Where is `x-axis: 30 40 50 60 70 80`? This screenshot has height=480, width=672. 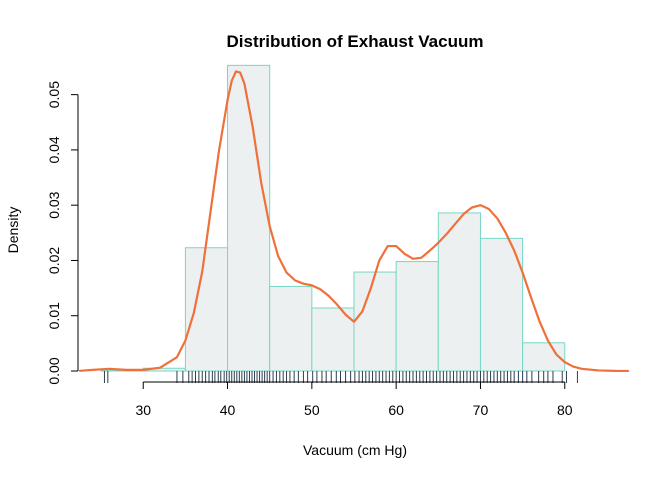 x-axis: 30 40 50 60 70 80 is located at coordinates (354, 399).